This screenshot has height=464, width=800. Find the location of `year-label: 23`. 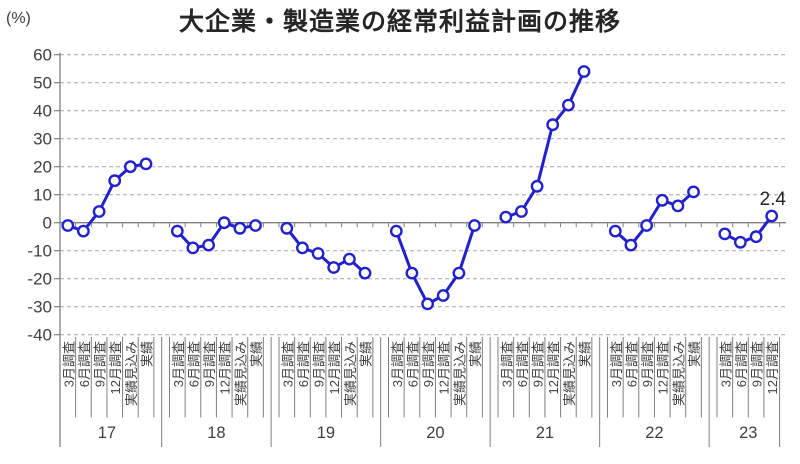

year-label: 23 is located at coordinates (748, 433).